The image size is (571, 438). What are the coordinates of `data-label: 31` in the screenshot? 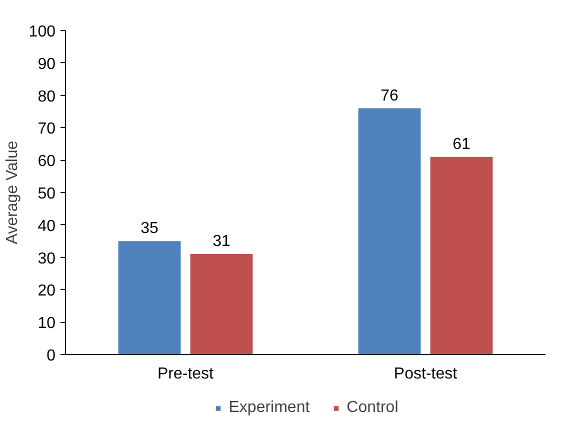 It's located at (221, 241).